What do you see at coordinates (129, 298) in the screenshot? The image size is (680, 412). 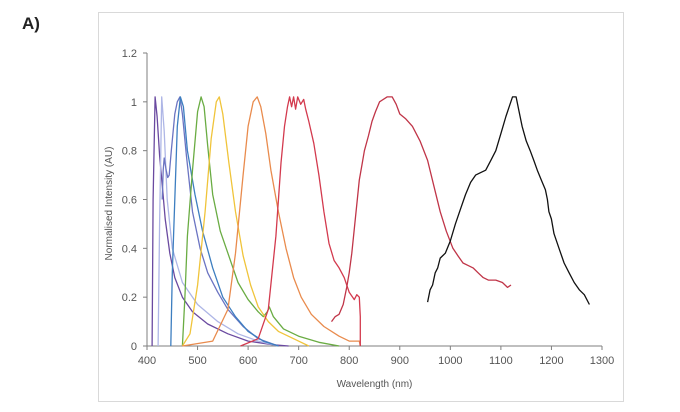 I see `y-tick-label: 0.2` at bounding box center [129, 298].